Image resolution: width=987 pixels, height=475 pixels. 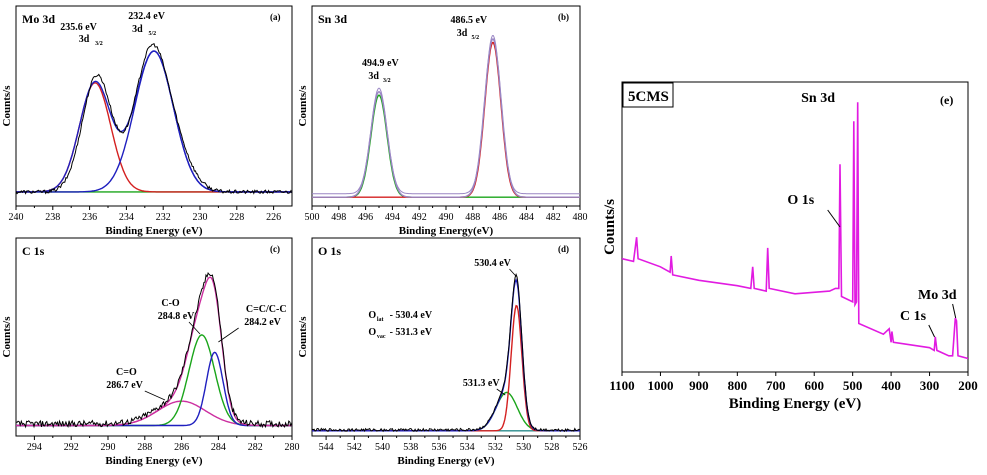 What do you see at coordinates (218, 447) in the screenshot?
I see `x-tick-label: 284` at bounding box center [218, 447].